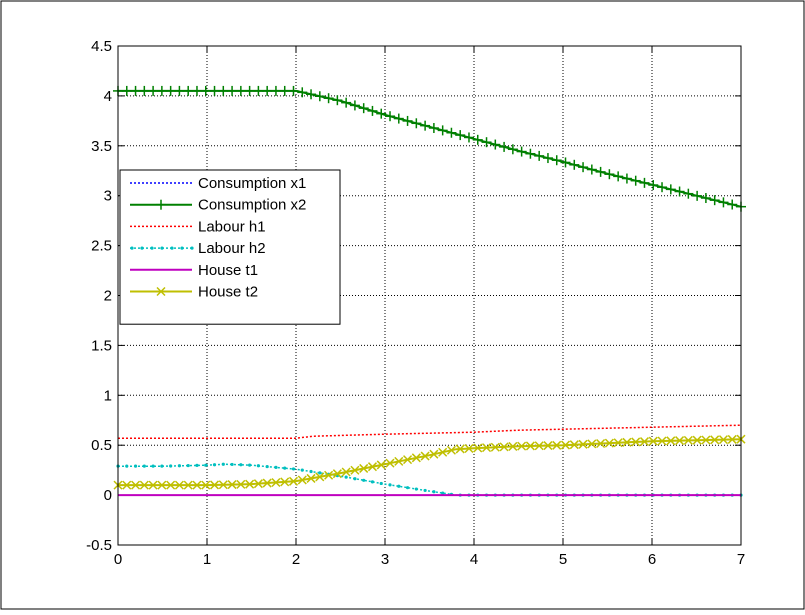  What do you see at coordinates (108, 196) in the screenshot?
I see `y-tick-label: 3` at bounding box center [108, 196].